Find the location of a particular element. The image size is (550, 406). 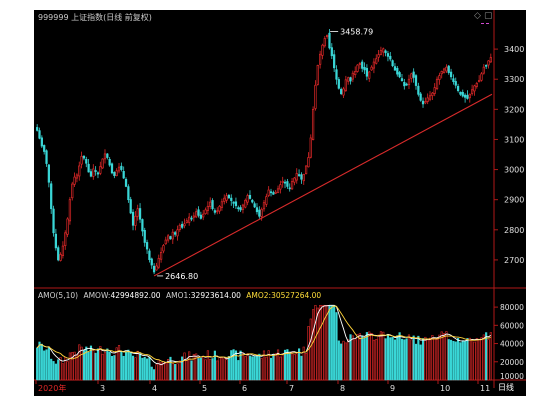

amo2-value: 30527264.00 is located at coordinates (296, 295).